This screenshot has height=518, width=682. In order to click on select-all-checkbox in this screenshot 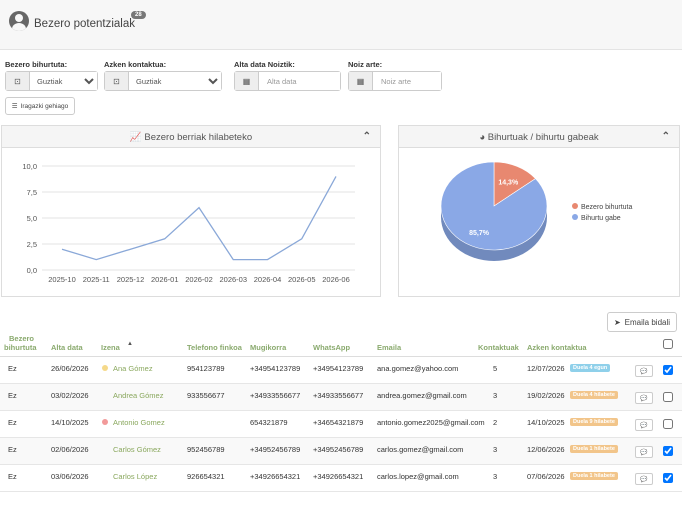, I will do `click(668, 344)`.